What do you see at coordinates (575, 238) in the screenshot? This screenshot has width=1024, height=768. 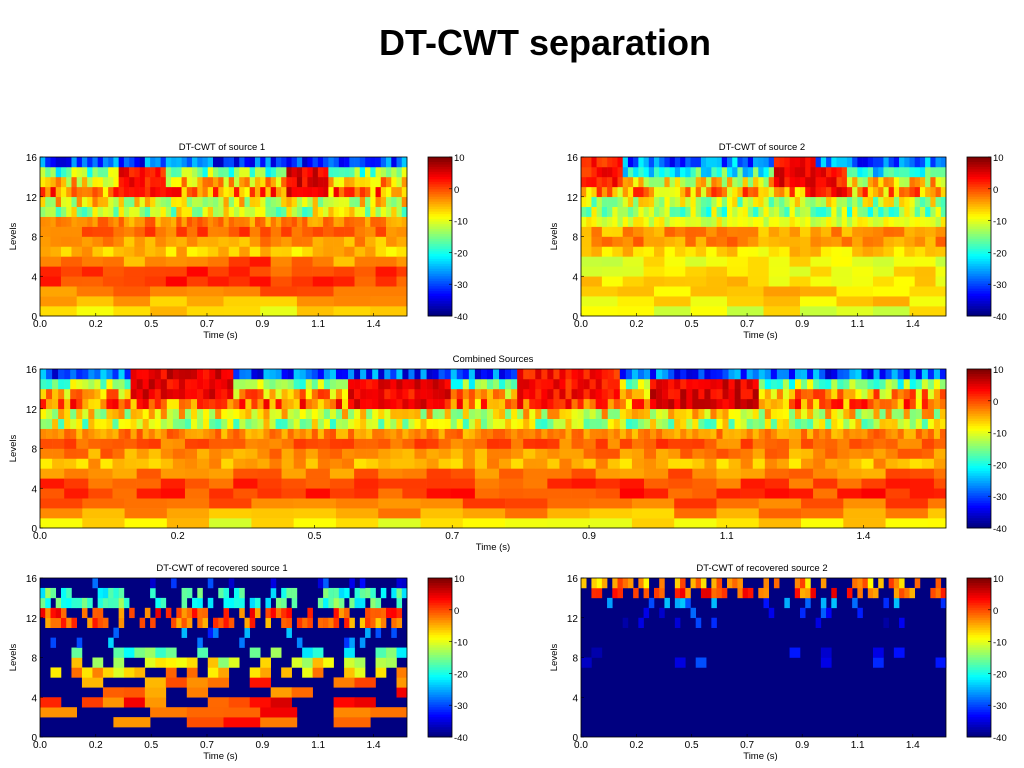 I see `y-tick-label: 8` at bounding box center [575, 238].